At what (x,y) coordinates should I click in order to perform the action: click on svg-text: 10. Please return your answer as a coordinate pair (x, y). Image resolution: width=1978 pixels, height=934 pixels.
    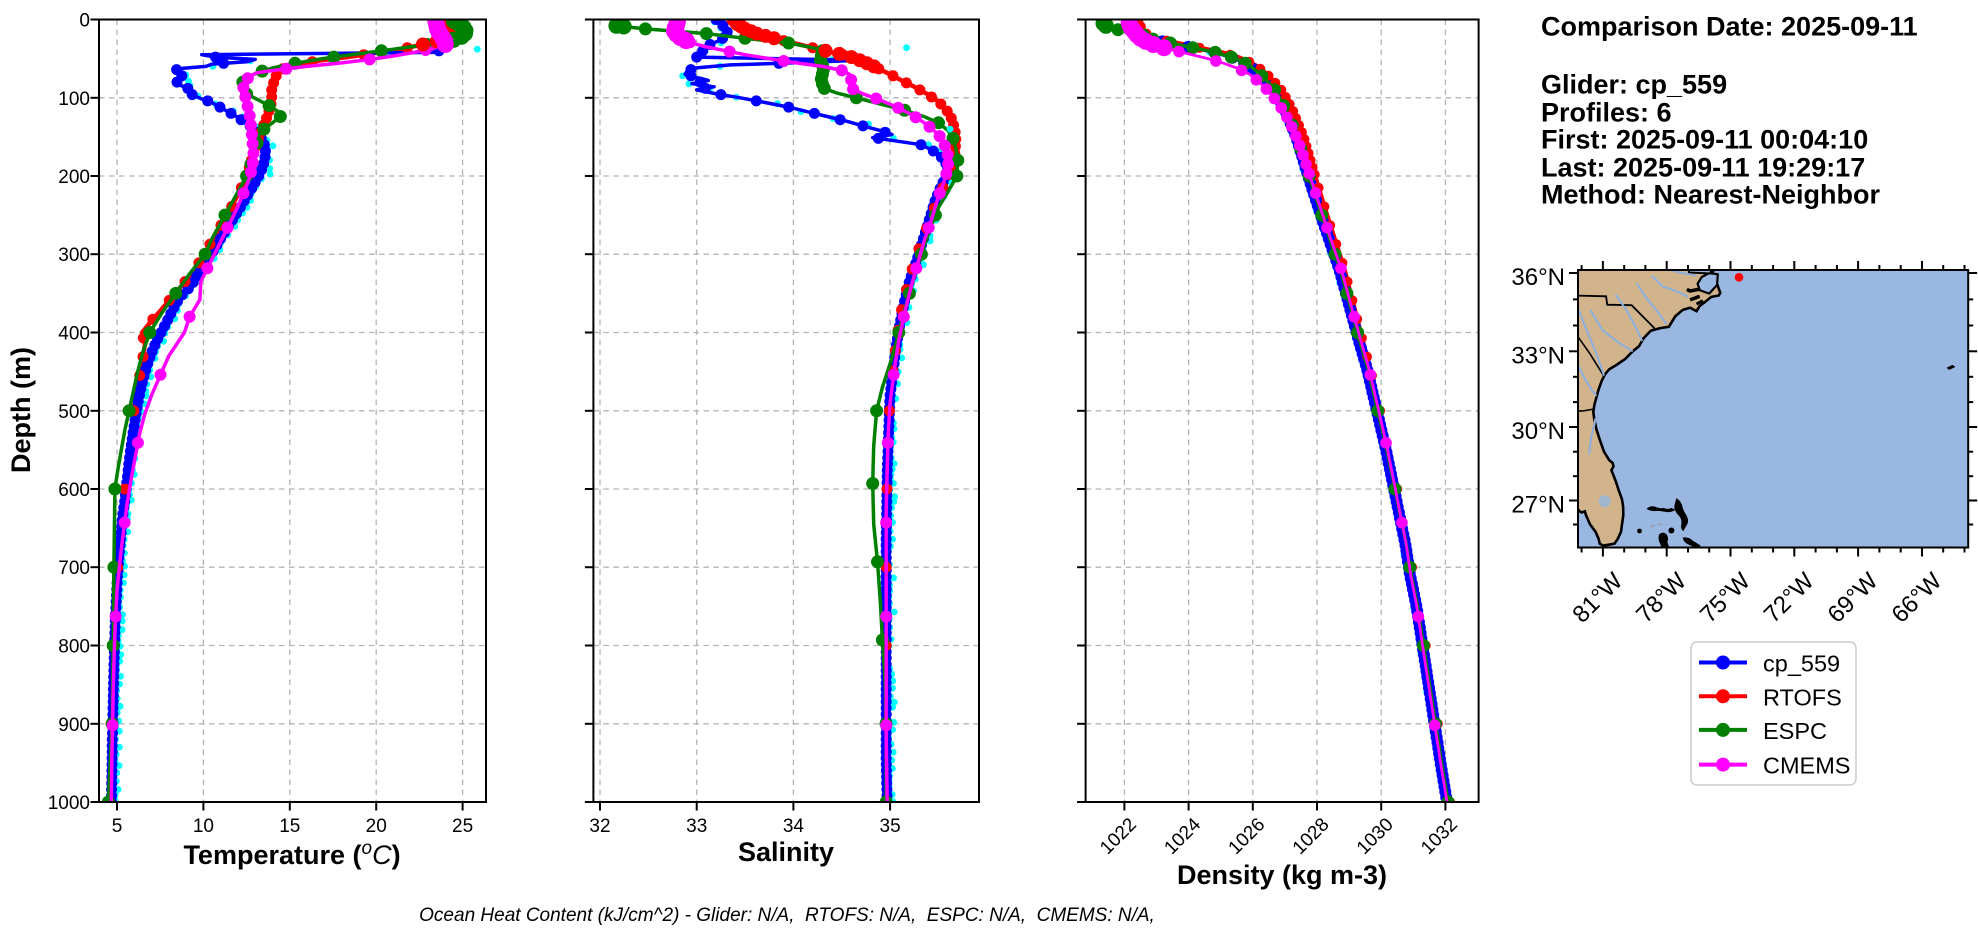
    Looking at the image, I should click on (203, 826).